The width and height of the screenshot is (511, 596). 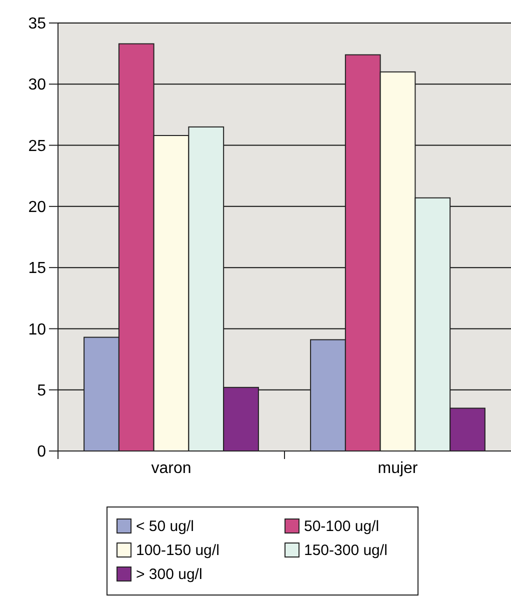 I want to click on y-tick-label: 10, so click(x=37, y=329).